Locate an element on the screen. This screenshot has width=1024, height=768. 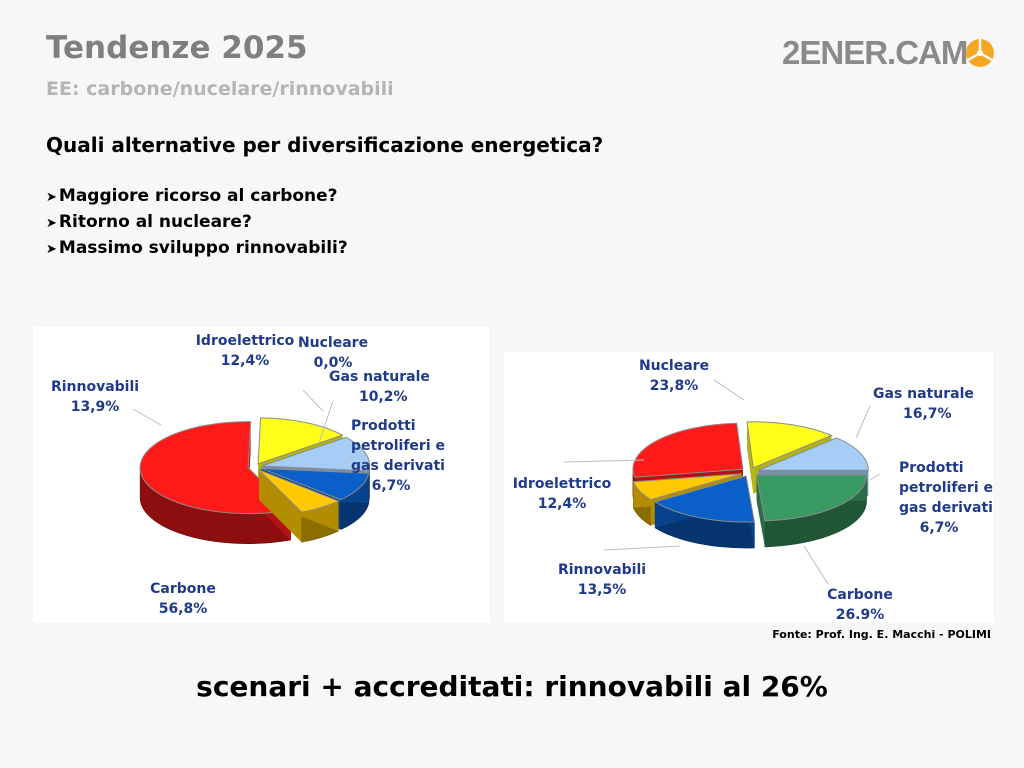
bullet-item: ➤ Massimo sviluppo rinnovabili? is located at coordinates (197, 249).